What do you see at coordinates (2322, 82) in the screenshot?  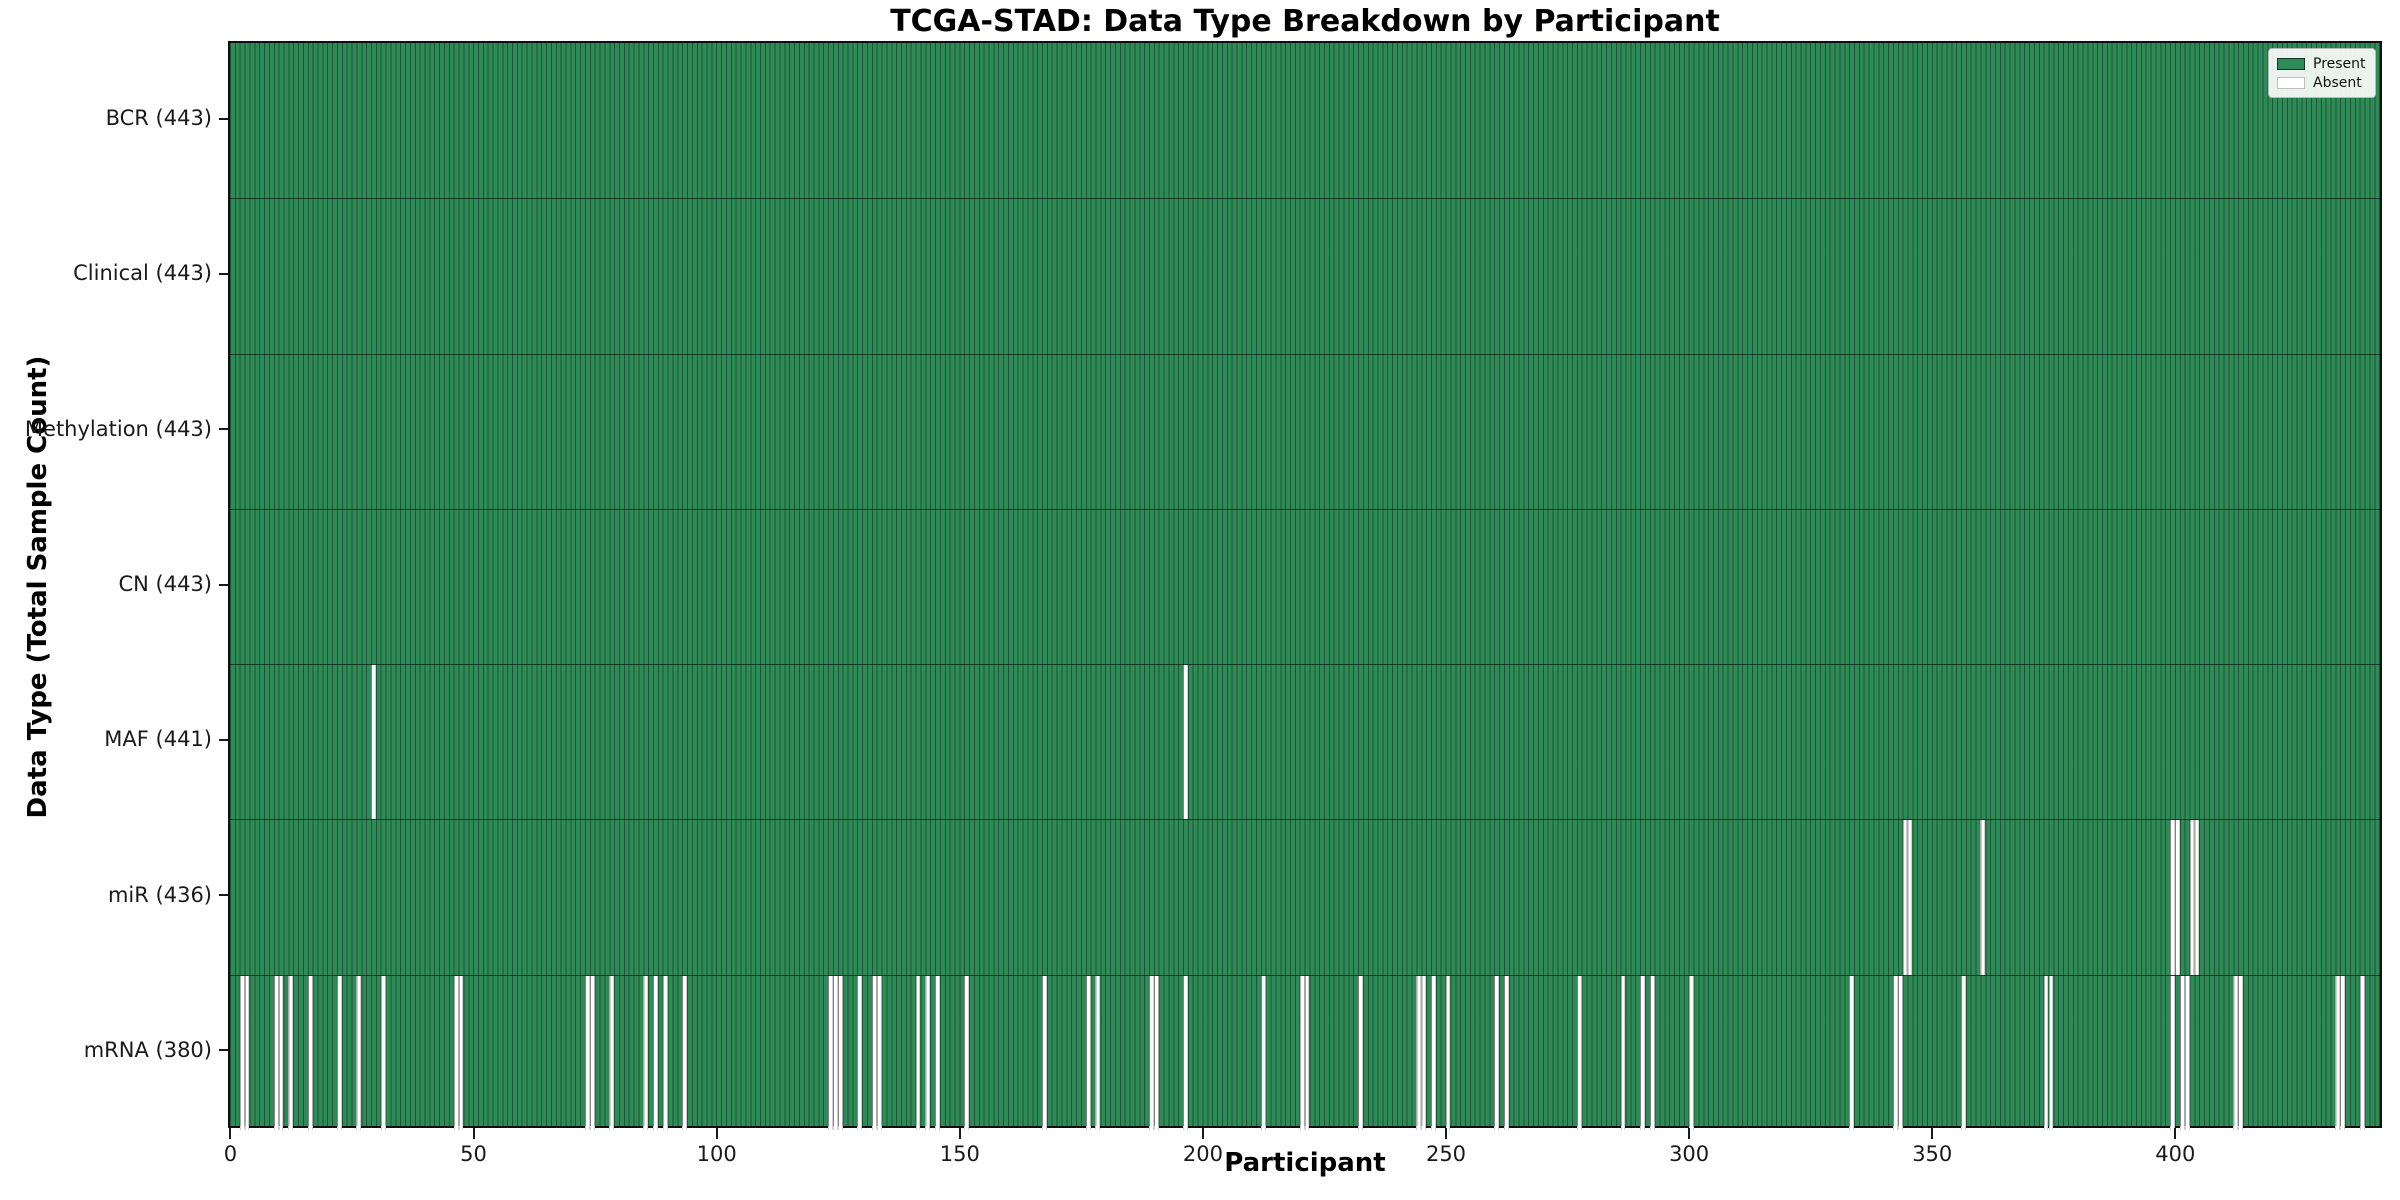 I see `legend-item-absent: Absent` at bounding box center [2322, 82].